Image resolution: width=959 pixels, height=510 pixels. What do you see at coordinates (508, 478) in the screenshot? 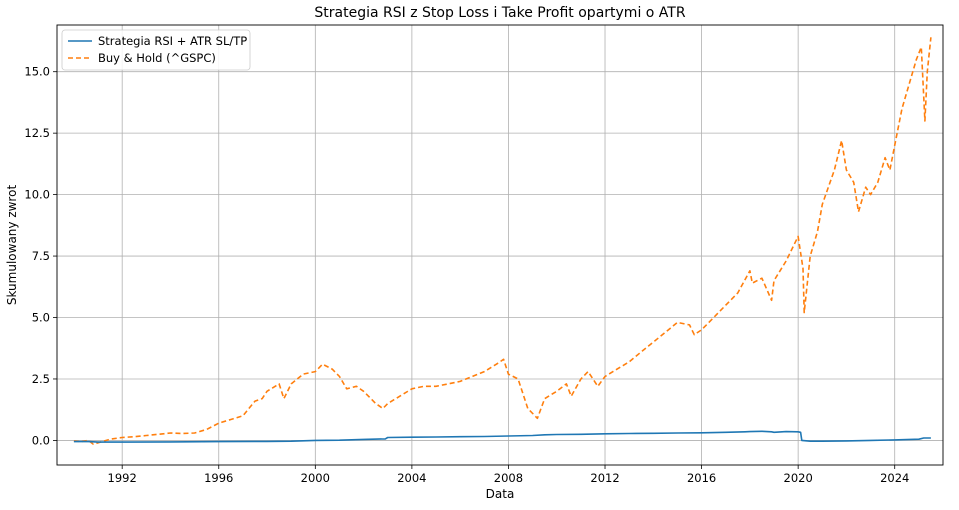
I see `x-tick-label: 2008` at bounding box center [508, 478].